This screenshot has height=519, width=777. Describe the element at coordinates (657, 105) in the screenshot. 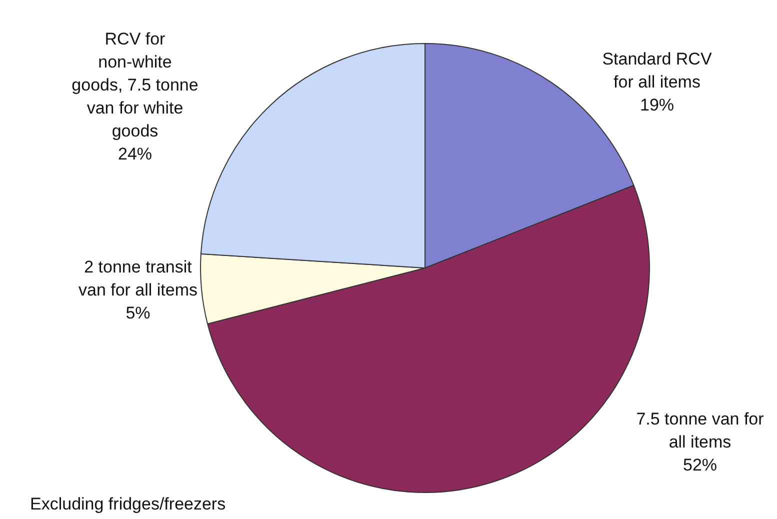

I see `data-label: 19%` at that location.